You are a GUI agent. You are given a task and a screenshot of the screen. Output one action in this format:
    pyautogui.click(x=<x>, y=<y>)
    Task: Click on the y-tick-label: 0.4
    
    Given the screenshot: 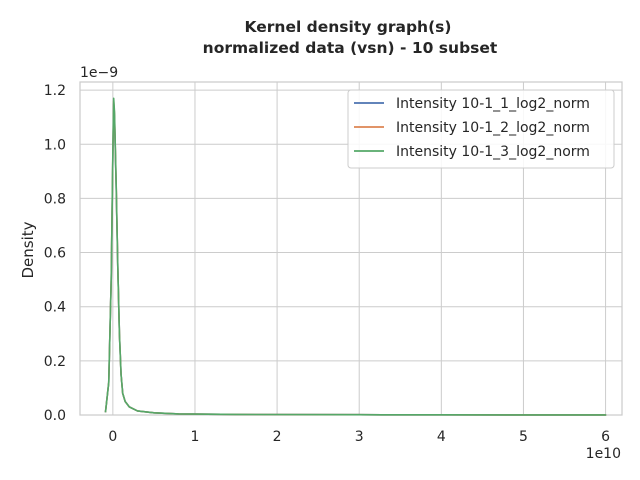 What is the action you would take?
    pyautogui.click(x=55, y=308)
    